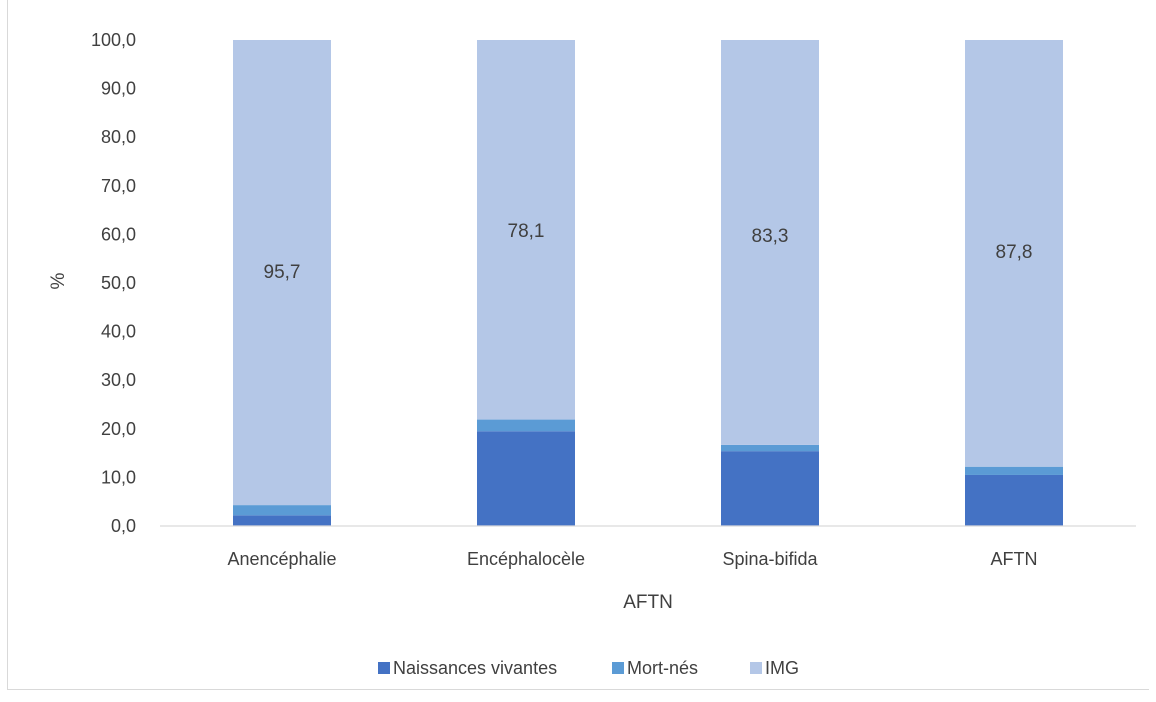 This screenshot has height=702, width=1156. I want to click on y-tick-label: 100,0, so click(113, 40).